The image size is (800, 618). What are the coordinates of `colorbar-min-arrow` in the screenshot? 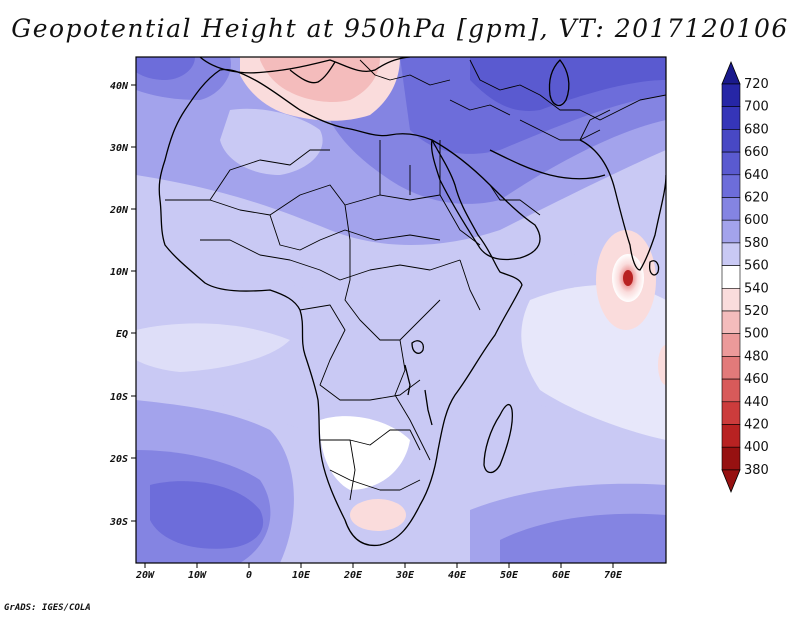 It's located at (731, 481).